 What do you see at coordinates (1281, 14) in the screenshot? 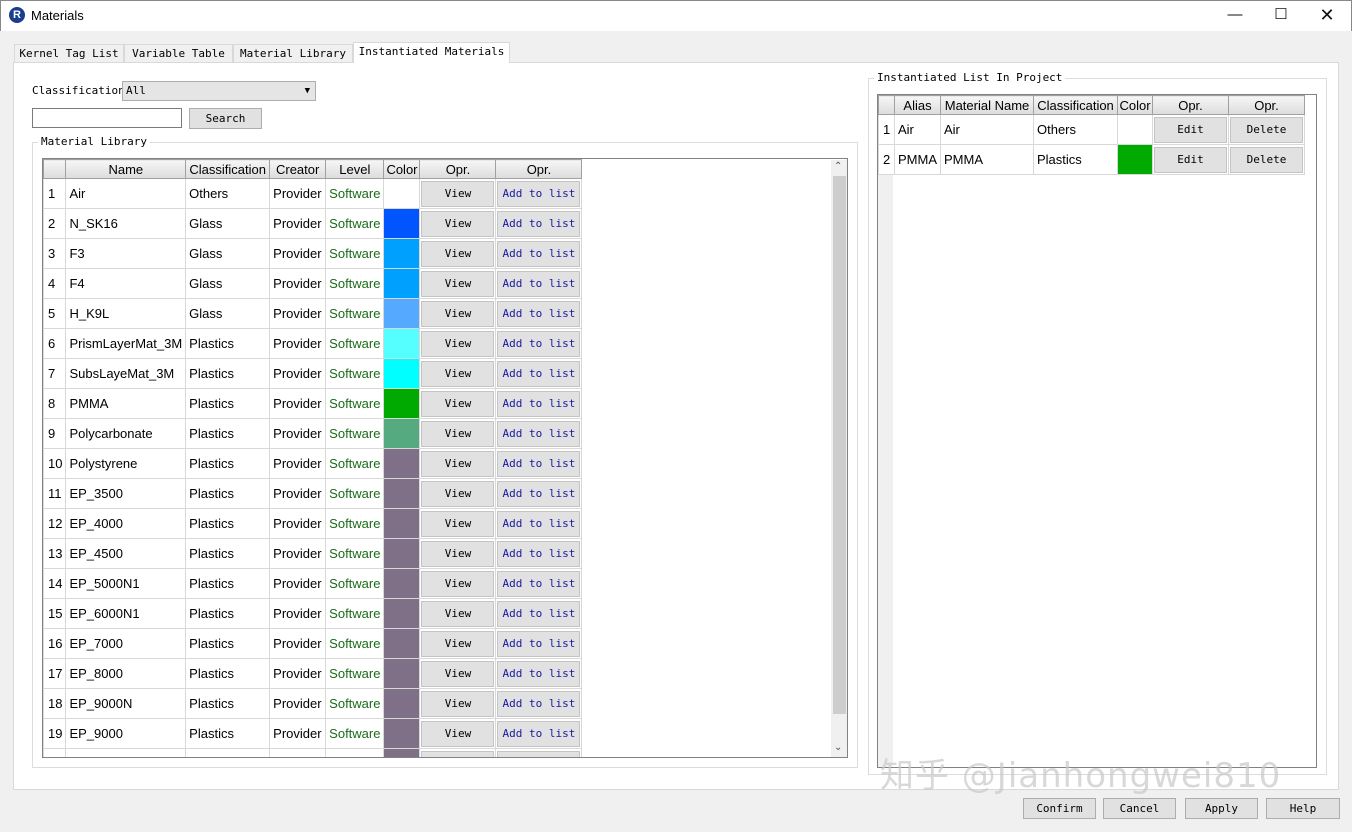
I see `maximize-icon: ☐` at bounding box center [1281, 14].